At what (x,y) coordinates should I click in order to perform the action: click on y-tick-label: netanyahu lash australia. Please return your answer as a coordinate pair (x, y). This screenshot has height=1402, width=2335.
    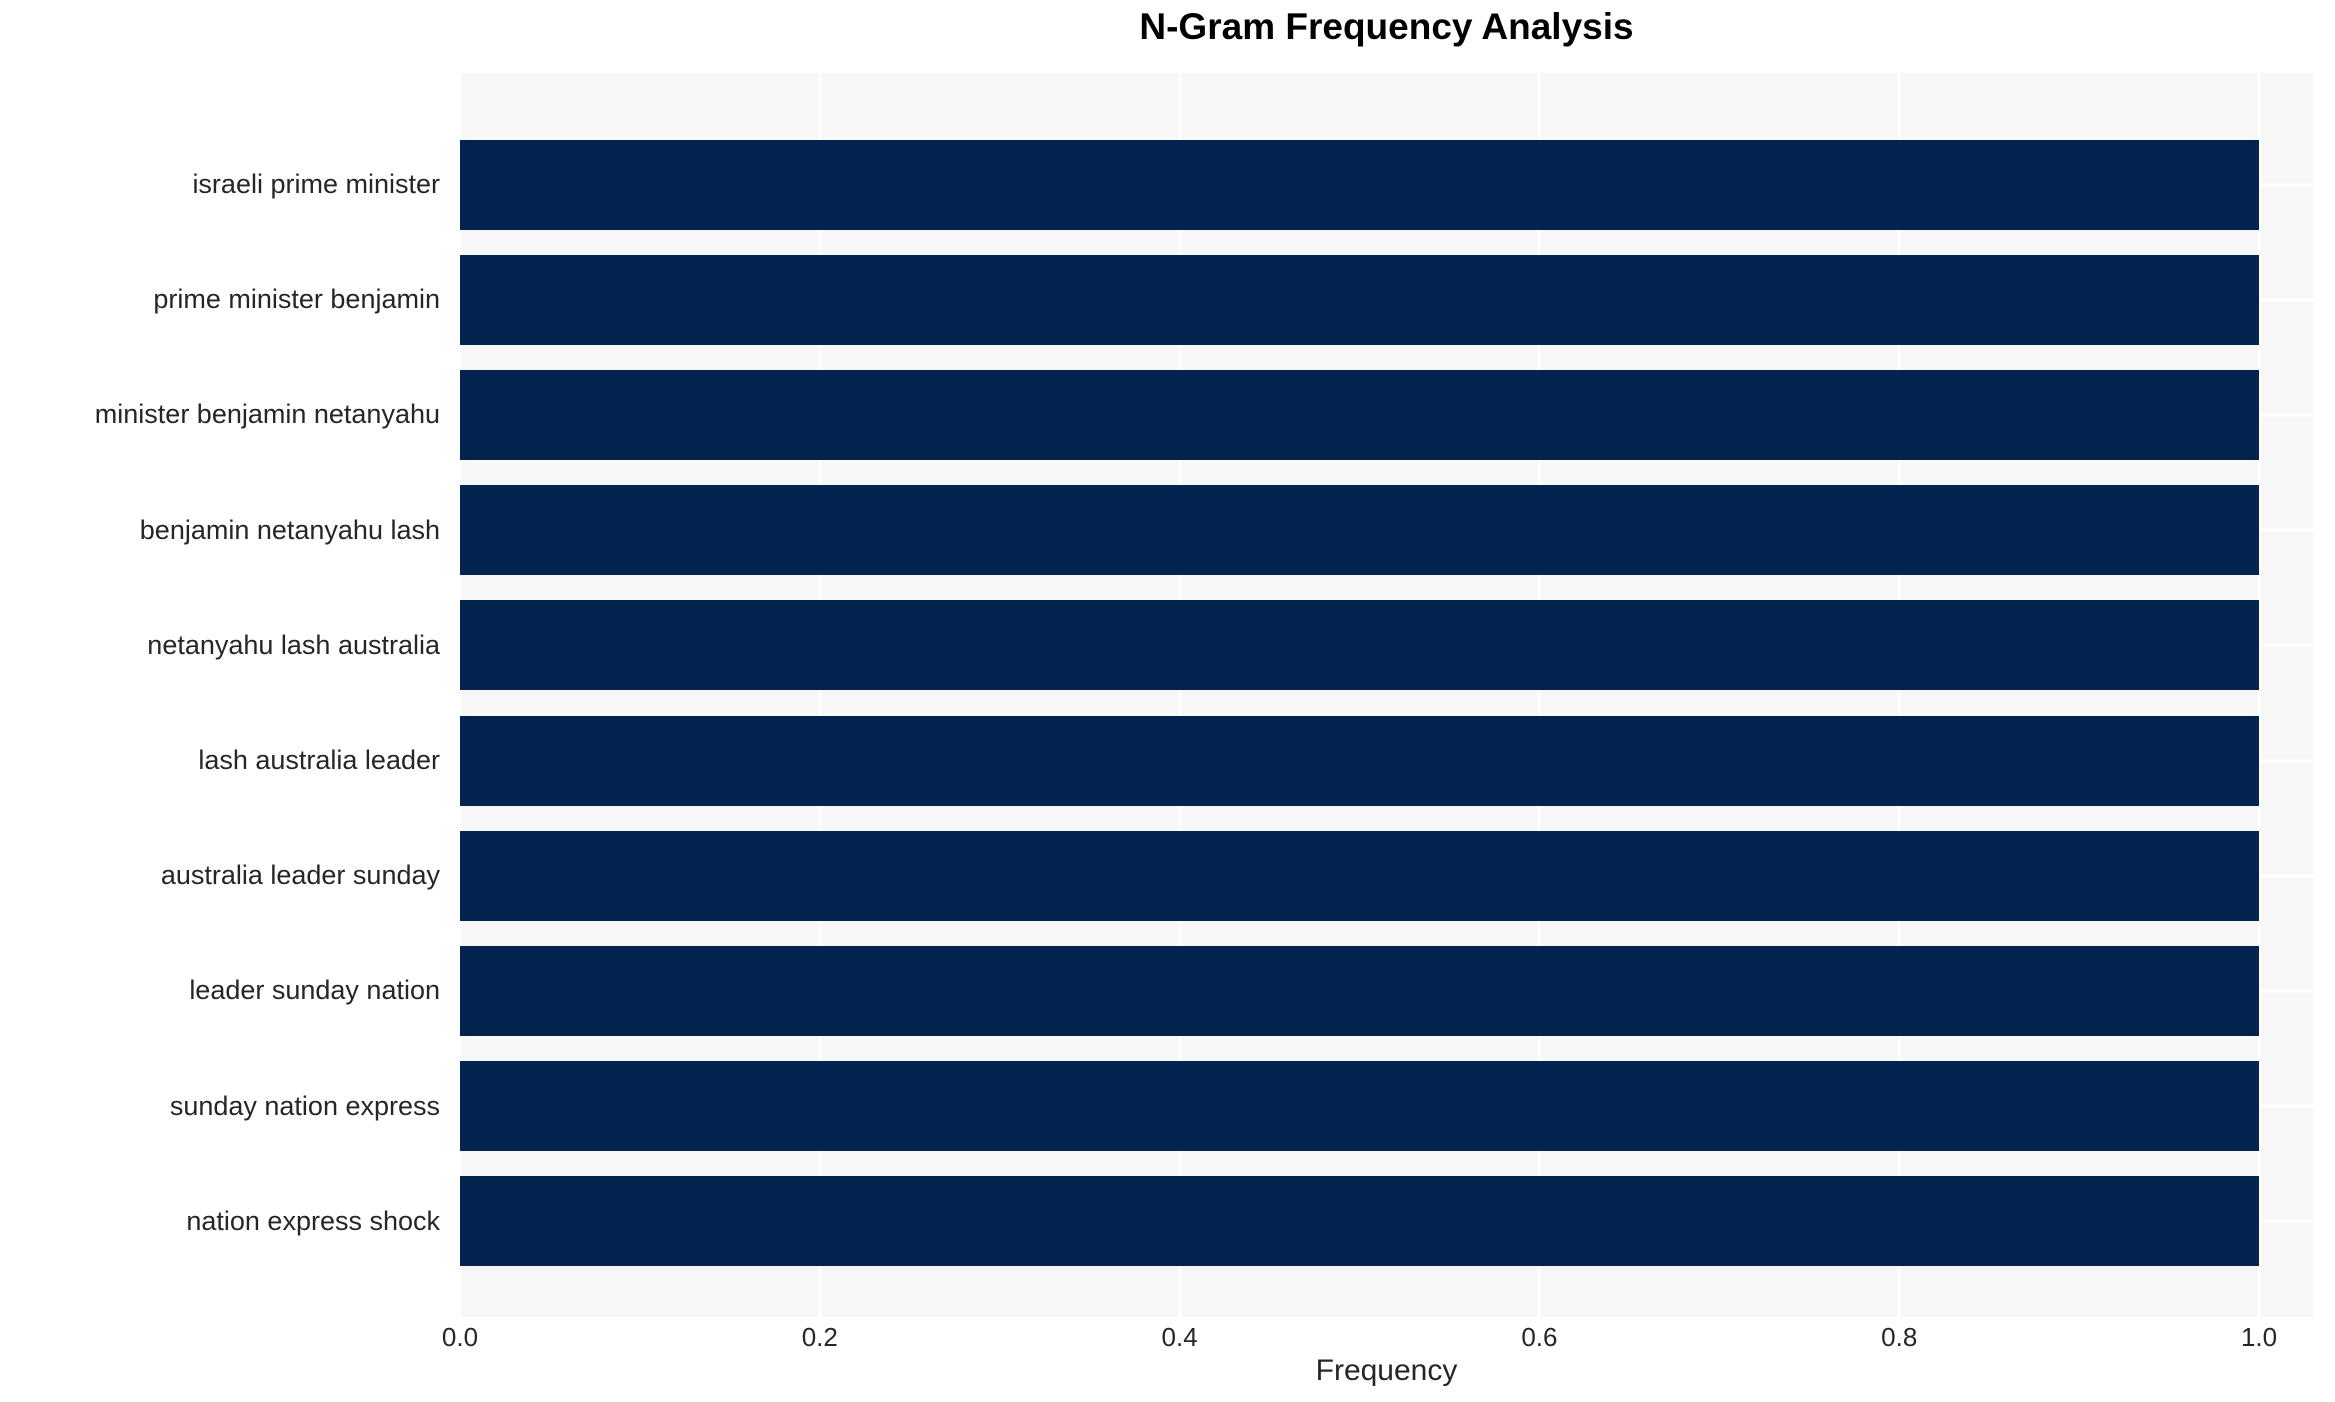
    Looking at the image, I should click on (293, 644).